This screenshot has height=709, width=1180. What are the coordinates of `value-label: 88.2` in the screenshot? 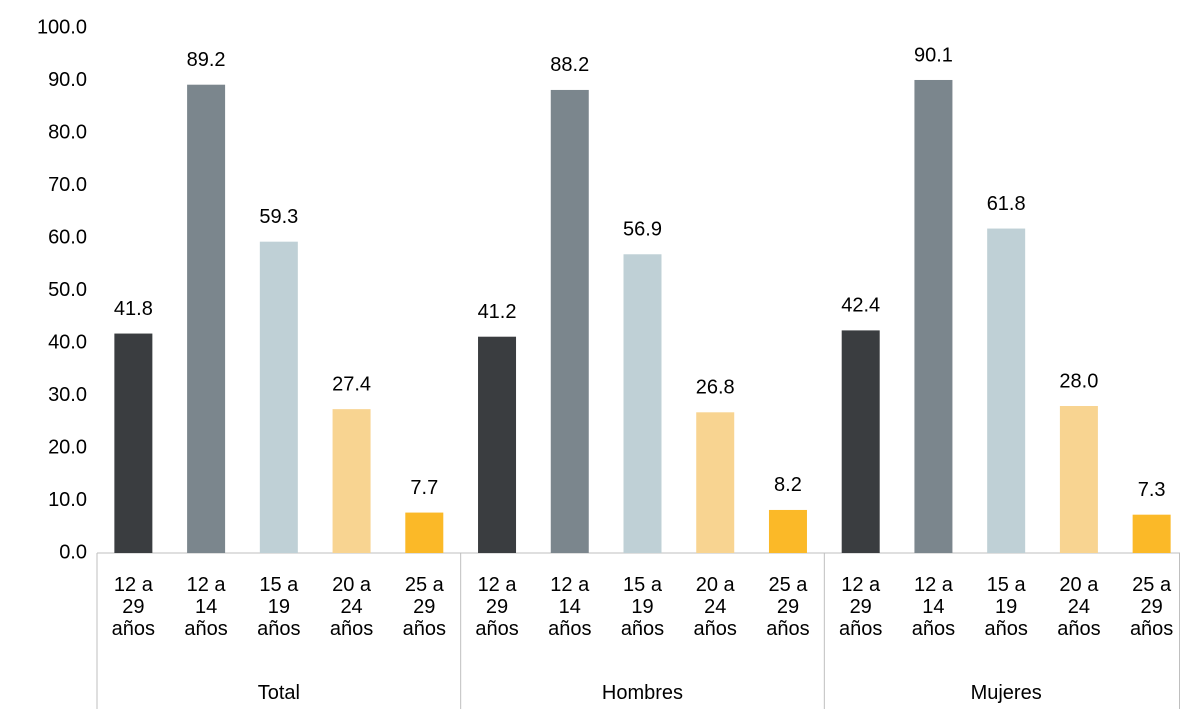 It's located at (569, 65).